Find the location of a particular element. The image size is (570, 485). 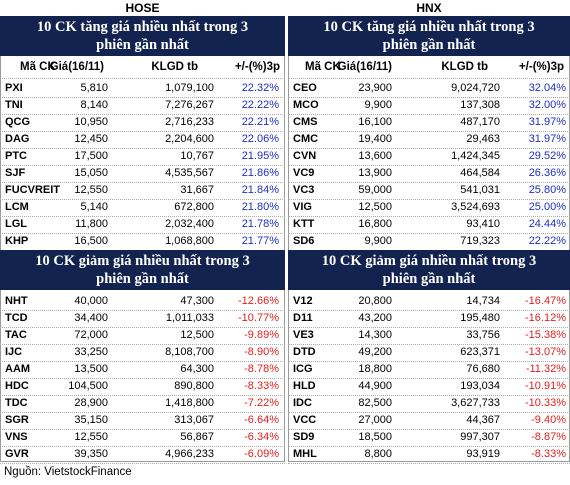

change-pct: 21.86% is located at coordinates (260, 173).